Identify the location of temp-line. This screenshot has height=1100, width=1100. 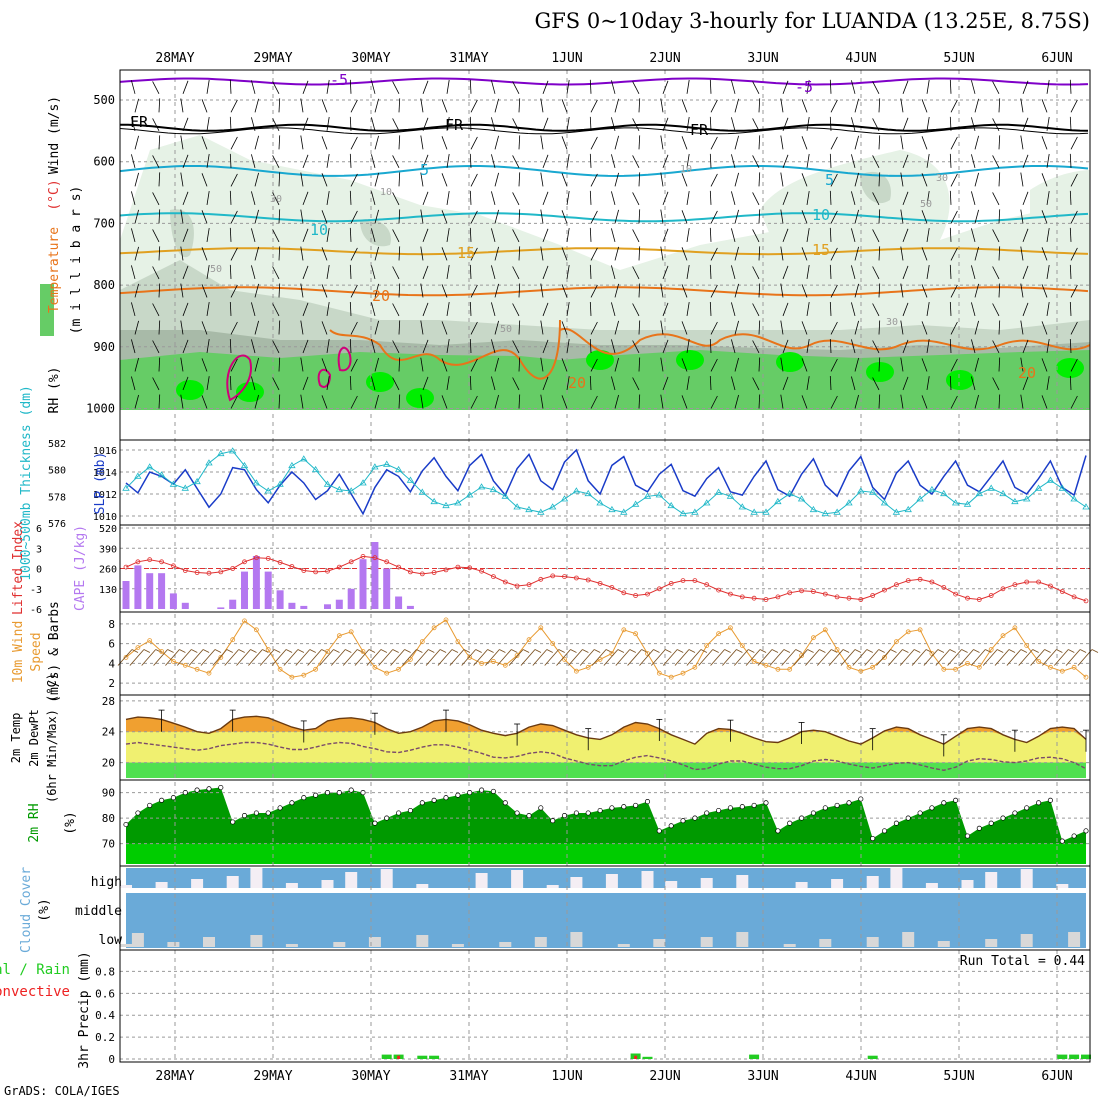
(606, 730).